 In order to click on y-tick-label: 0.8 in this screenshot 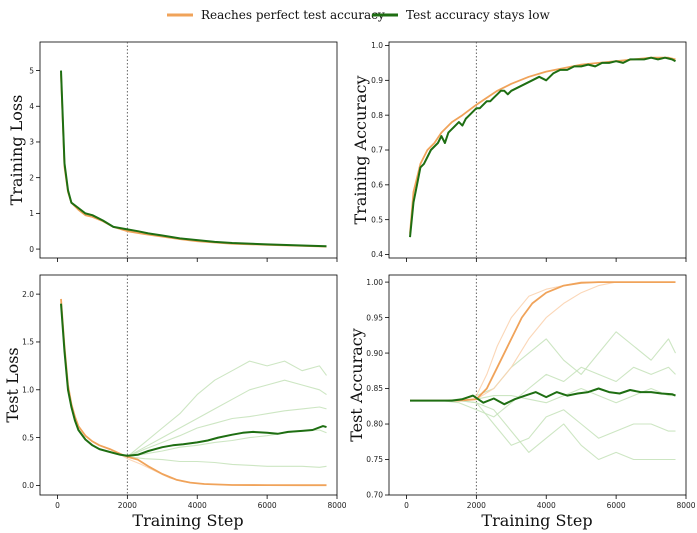, I will do `click(377, 115)`.